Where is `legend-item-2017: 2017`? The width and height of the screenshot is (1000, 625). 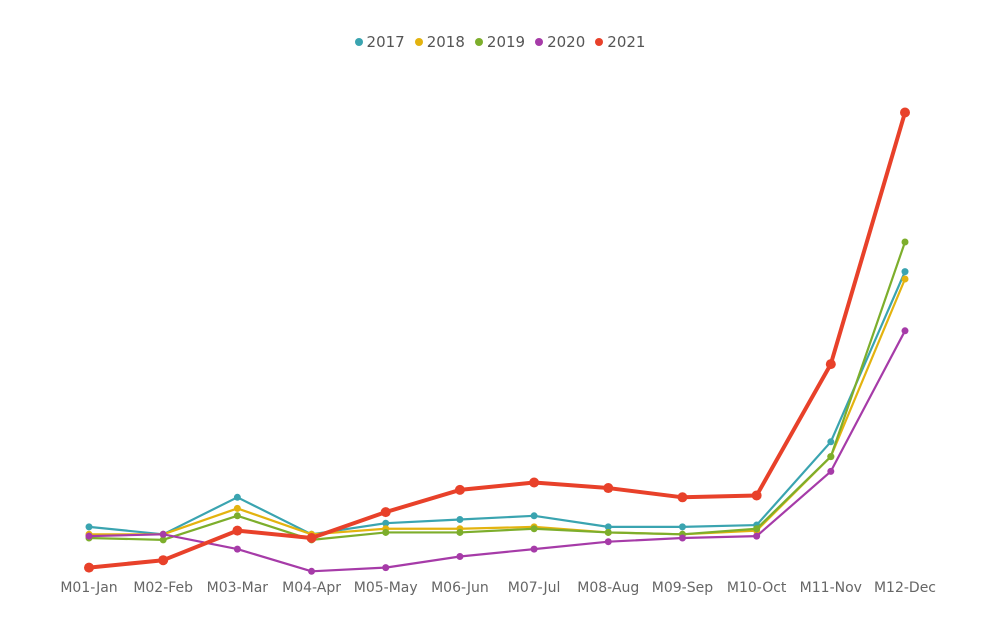
legend-item-2017: 2017 is located at coordinates (379, 42).